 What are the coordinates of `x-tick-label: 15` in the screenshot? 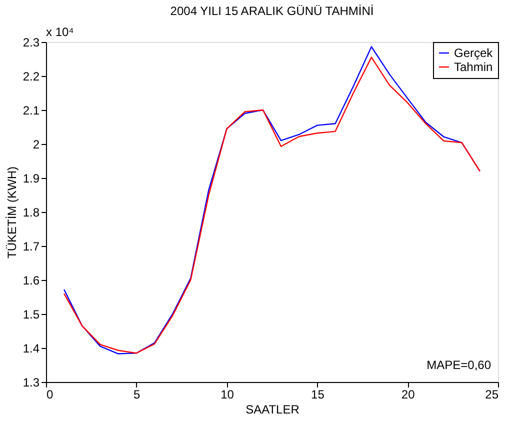 It's located at (318, 395).